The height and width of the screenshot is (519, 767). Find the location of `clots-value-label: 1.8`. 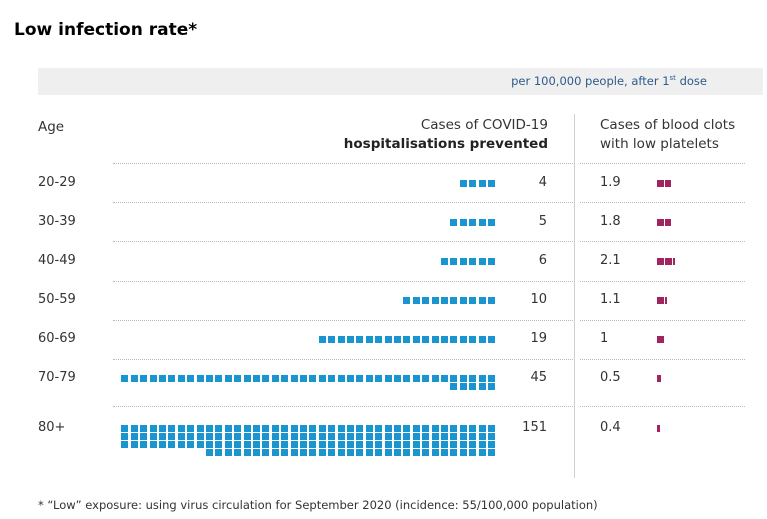

clots-value-label: 1.8 is located at coordinates (610, 221).